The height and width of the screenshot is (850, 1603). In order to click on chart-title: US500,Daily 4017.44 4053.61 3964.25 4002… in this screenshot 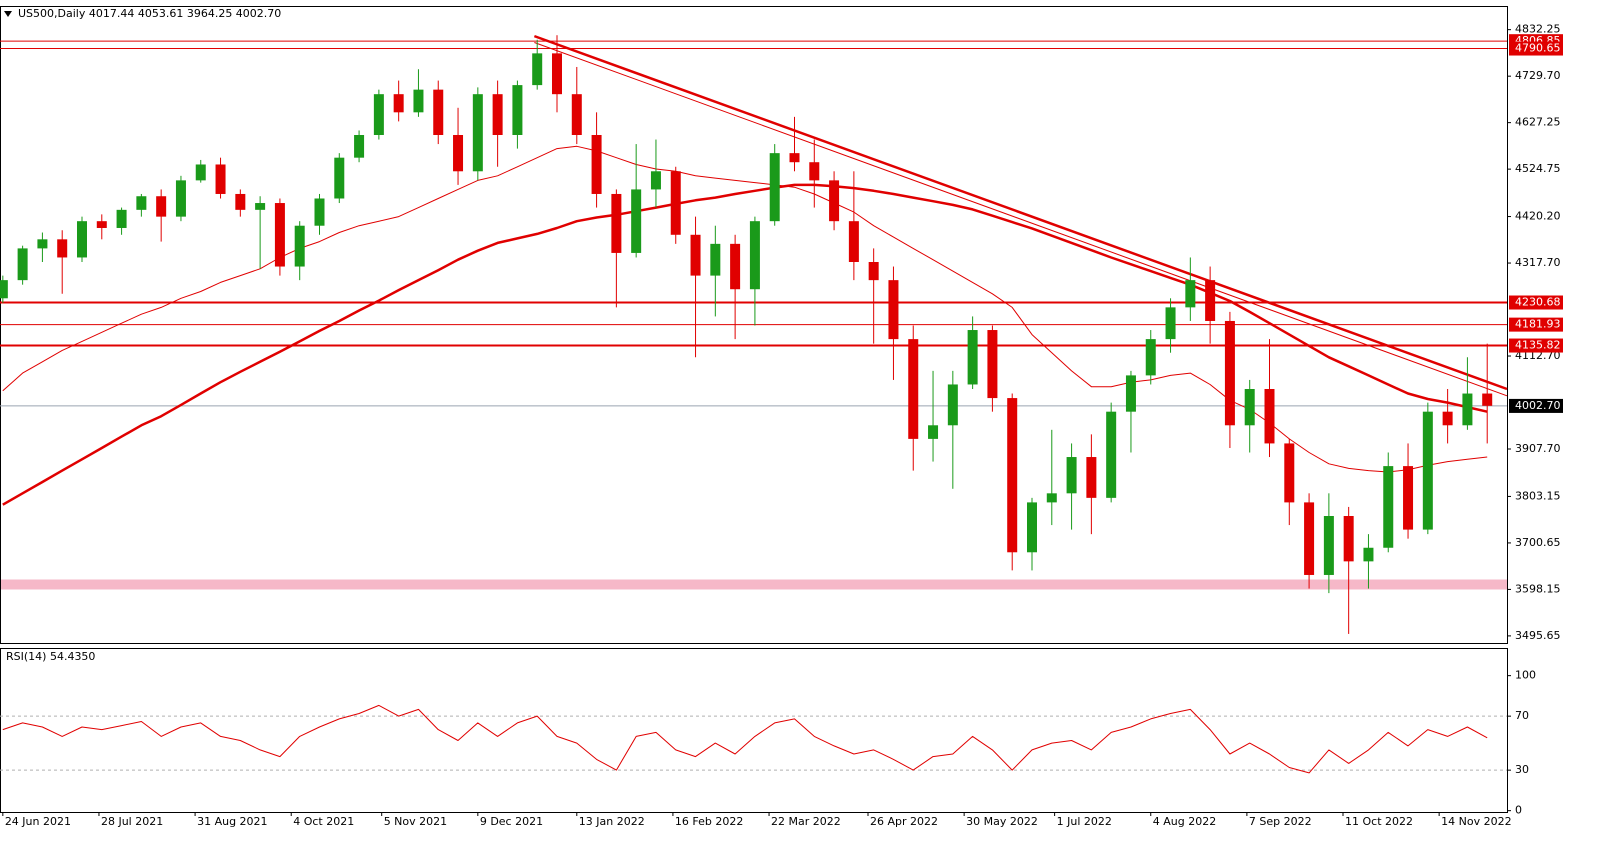, I will do `click(149, 13)`.